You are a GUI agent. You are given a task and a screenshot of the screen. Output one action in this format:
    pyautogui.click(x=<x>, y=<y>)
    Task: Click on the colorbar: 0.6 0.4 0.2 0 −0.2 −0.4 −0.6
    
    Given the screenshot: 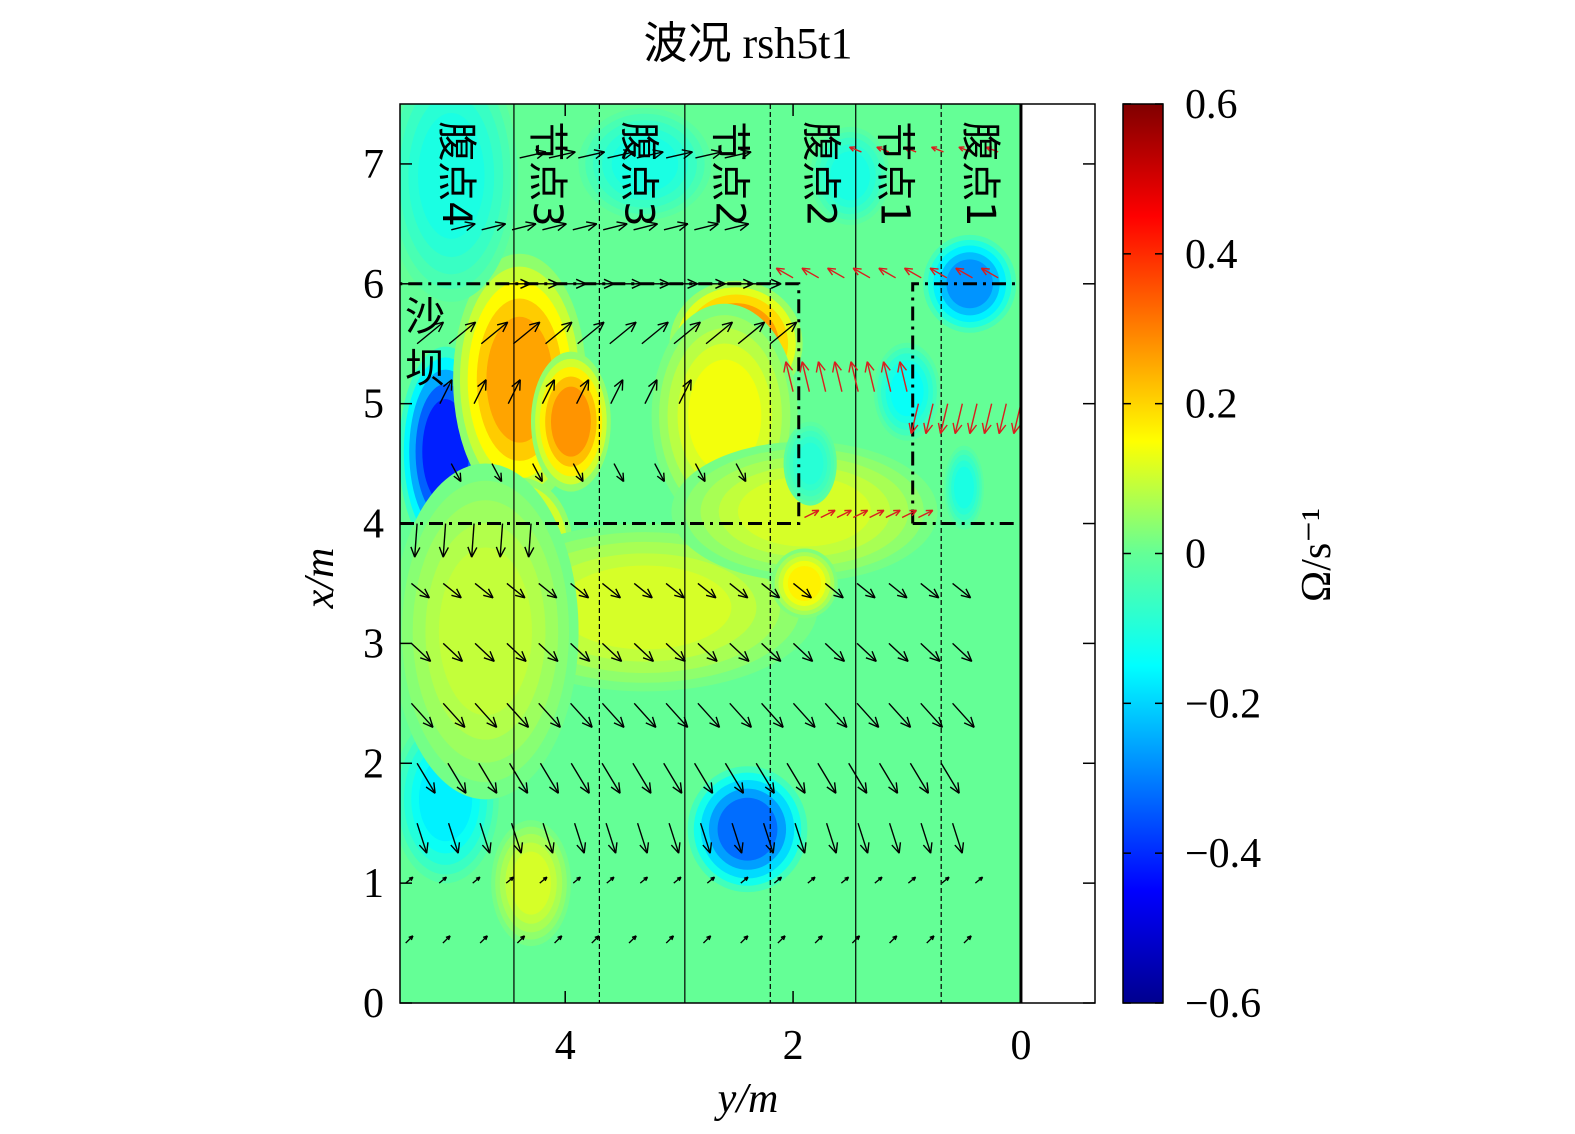 What is the action you would take?
    pyautogui.click(x=1191, y=554)
    